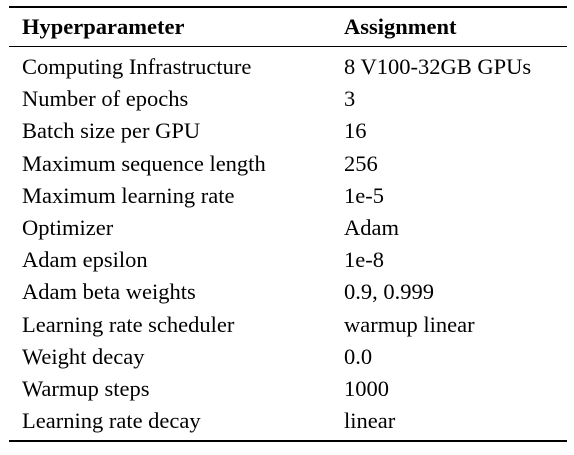  I want to click on hyperparameter-value: 0.9, 0.999, so click(389, 292).